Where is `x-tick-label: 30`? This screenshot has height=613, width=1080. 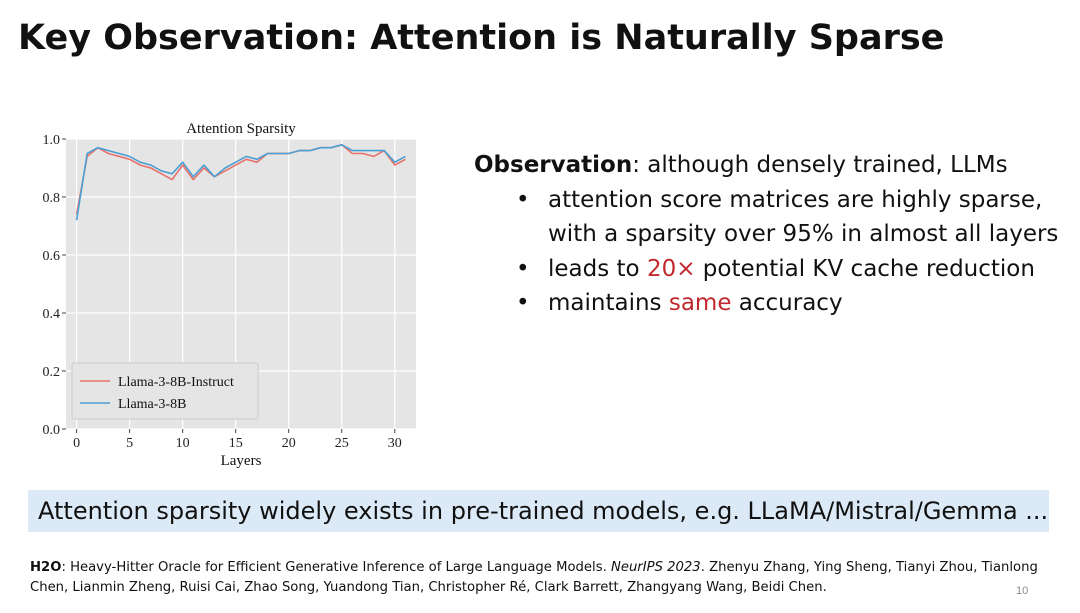
x-tick-label: 30 is located at coordinates (395, 443).